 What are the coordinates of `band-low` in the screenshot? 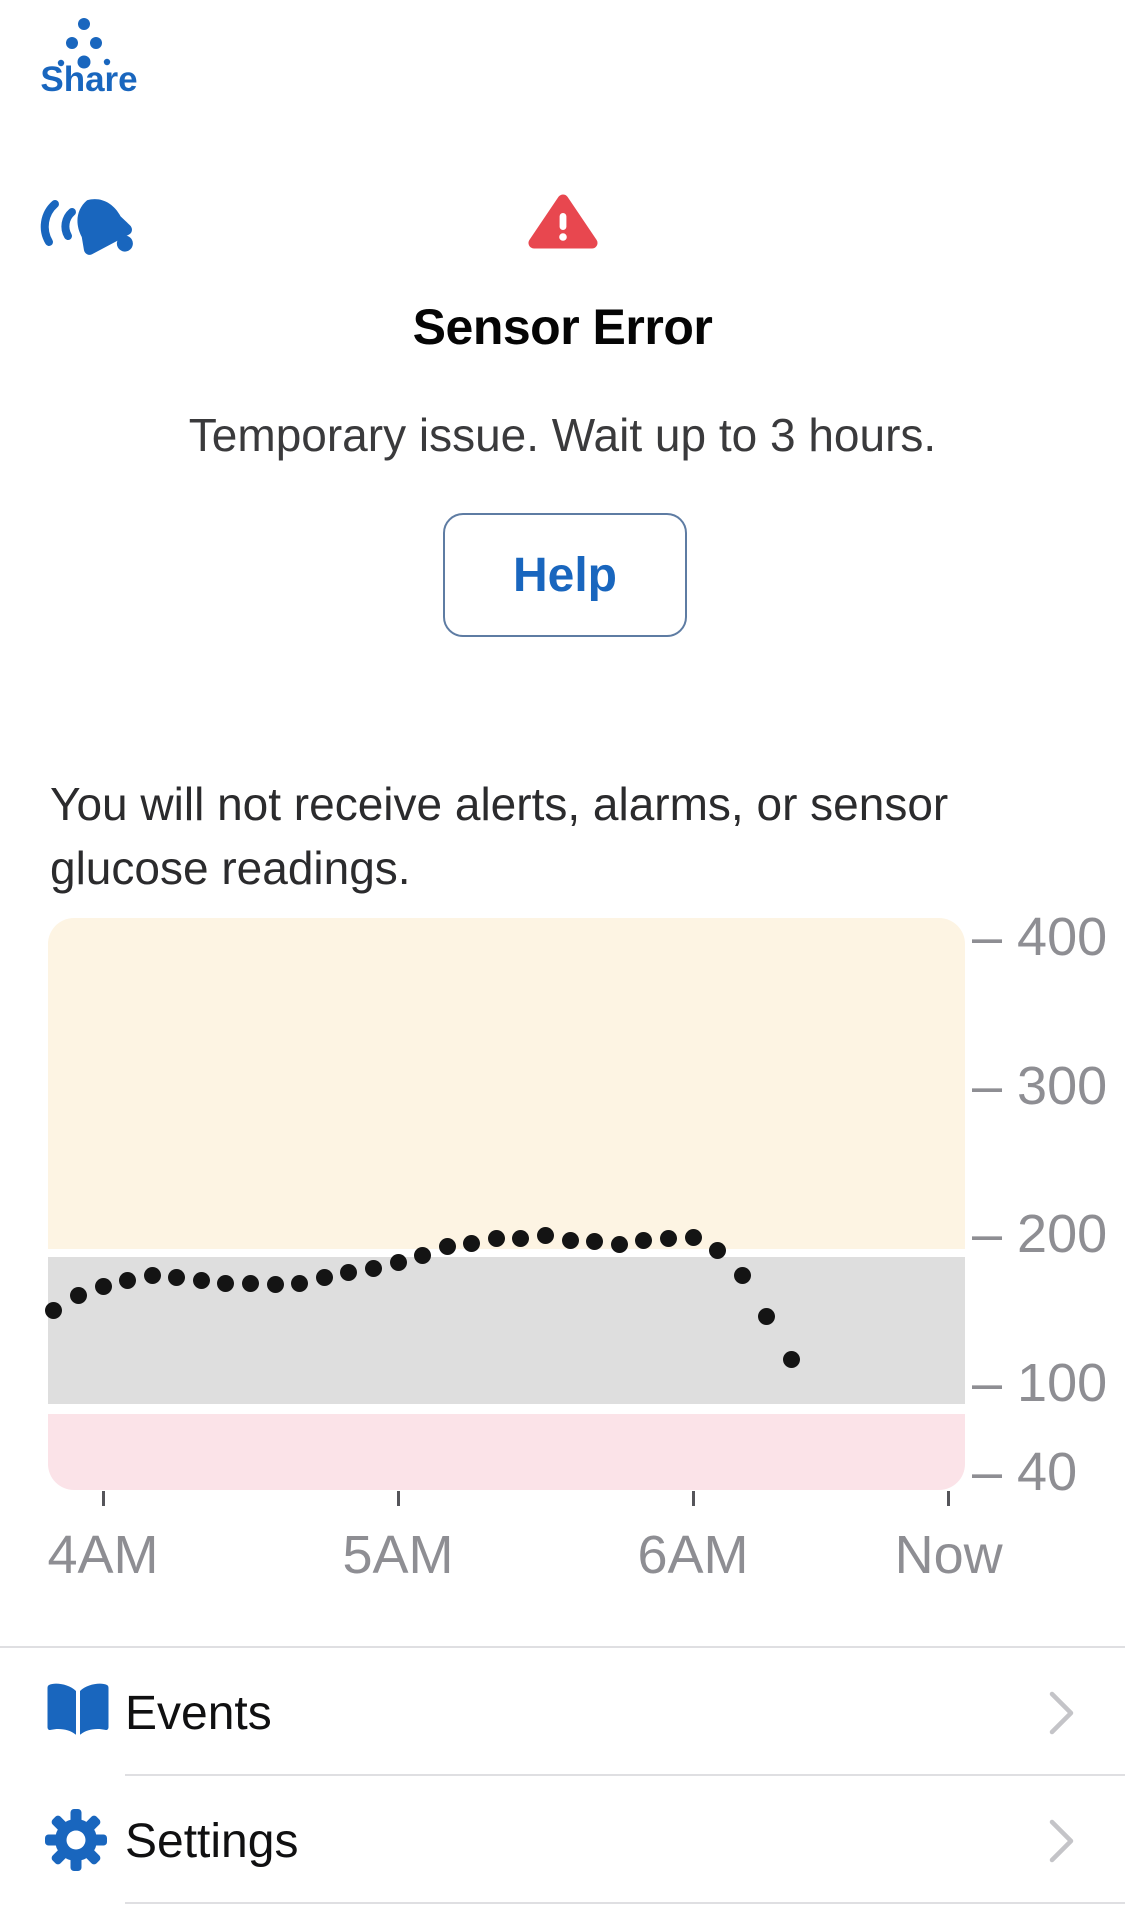 It's located at (506, 1452).